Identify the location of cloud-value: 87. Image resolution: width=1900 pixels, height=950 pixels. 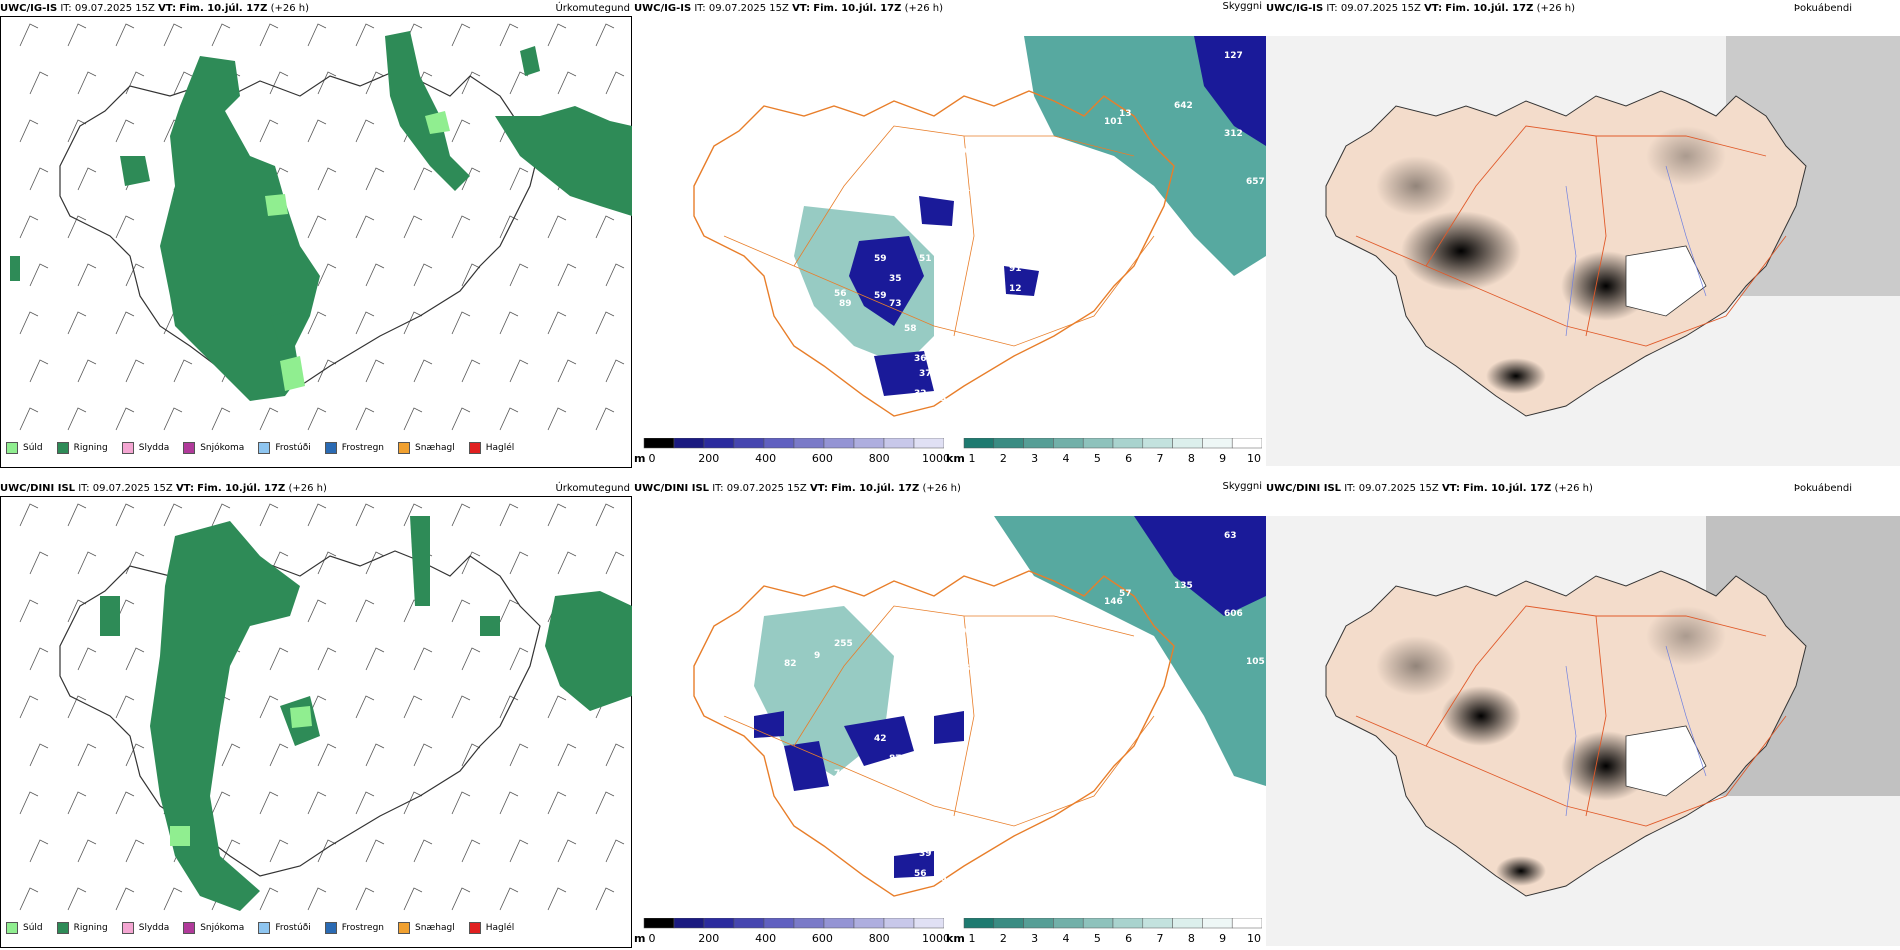
(895, 759).